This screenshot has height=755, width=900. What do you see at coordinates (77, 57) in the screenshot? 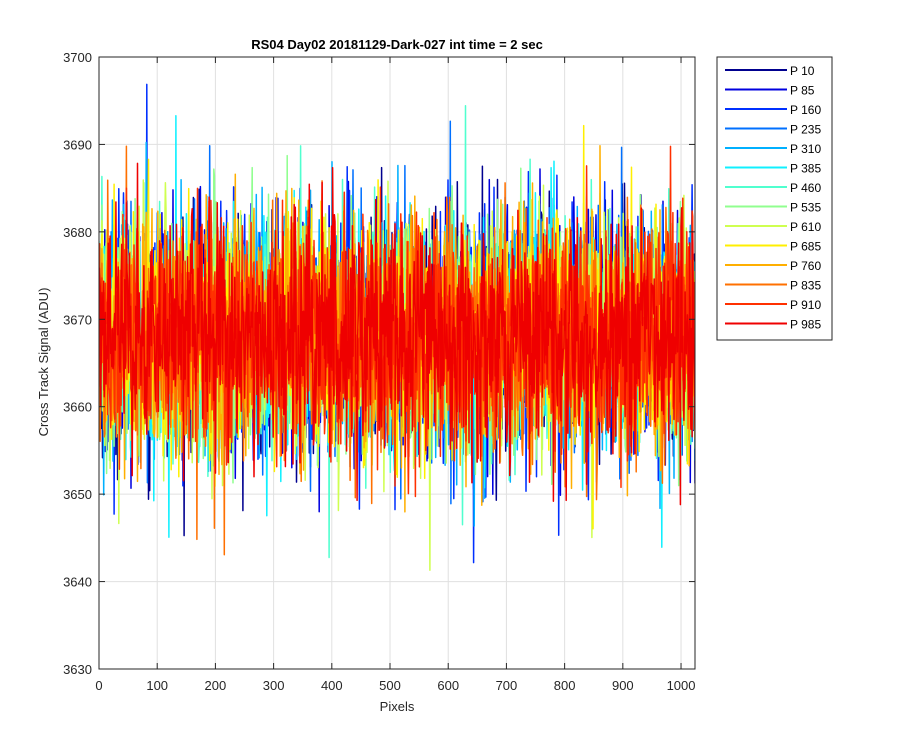
I see `y-tick-label: 3700` at bounding box center [77, 57].